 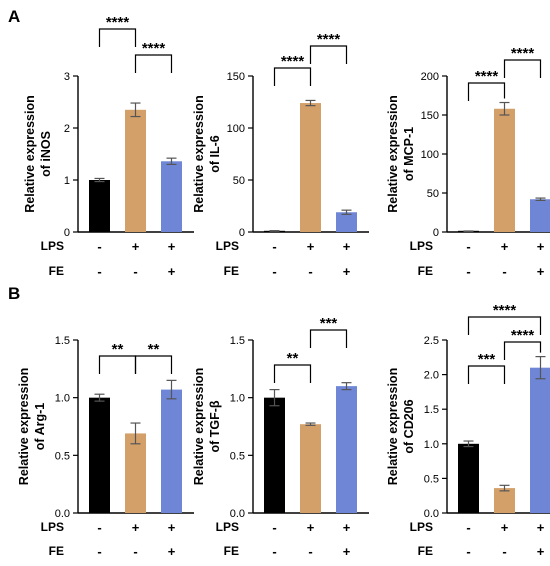 What do you see at coordinates (67, 129) in the screenshot?
I see `y-tick-label: 2` at bounding box center [67, 129].